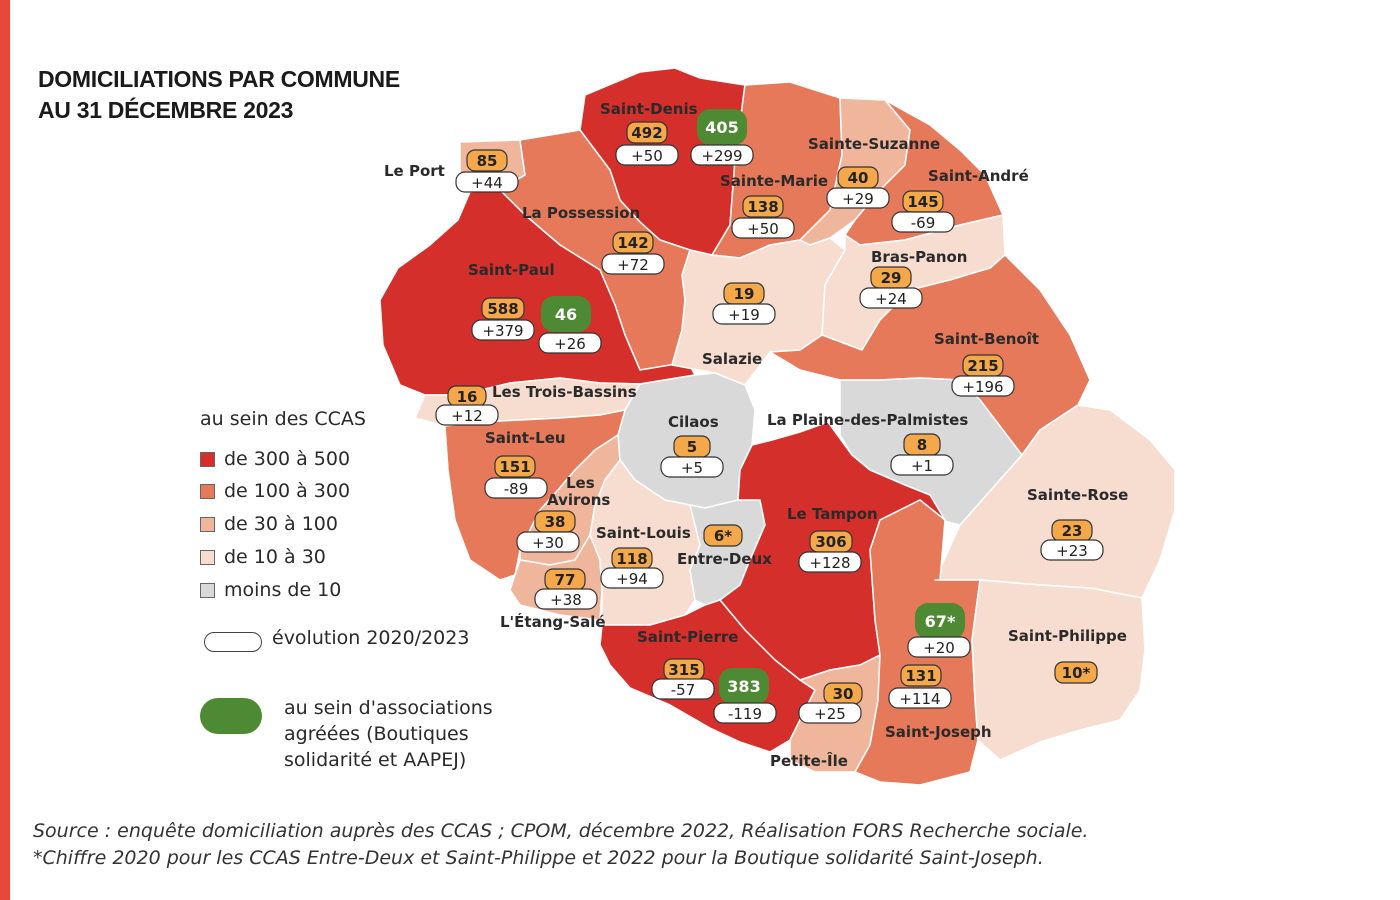 The image size is (1400, 900). I want to click on pill-group-saint-joseph: 67* +20 131 +114, so click(929, 656).